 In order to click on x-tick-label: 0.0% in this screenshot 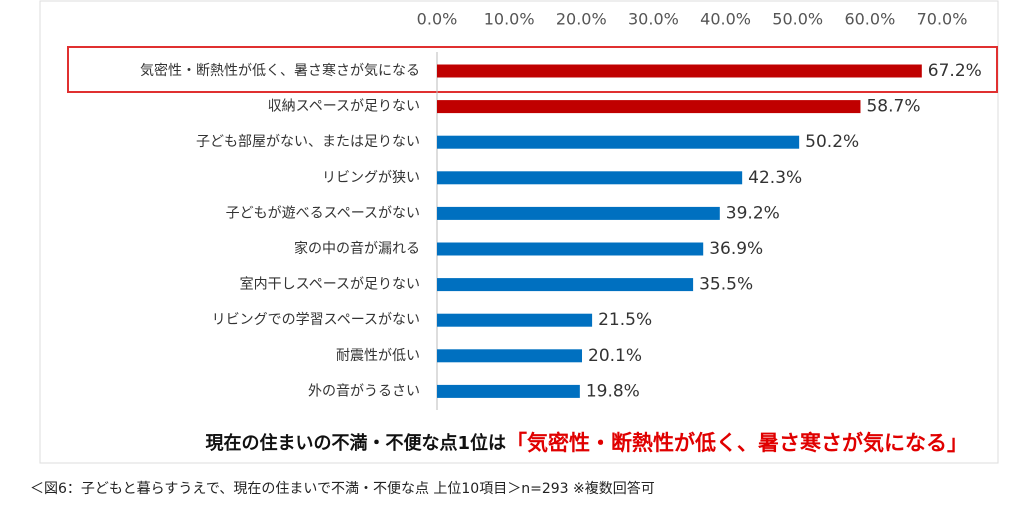, I will do `click(437, 19)`.